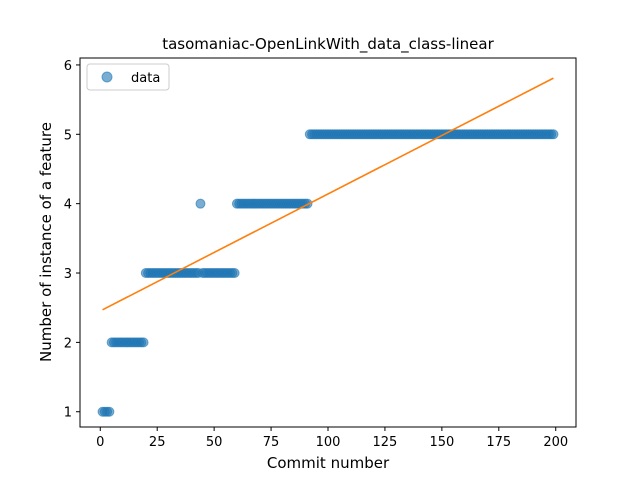  I want to click on x-tick-label: 75, so click(271, 442).